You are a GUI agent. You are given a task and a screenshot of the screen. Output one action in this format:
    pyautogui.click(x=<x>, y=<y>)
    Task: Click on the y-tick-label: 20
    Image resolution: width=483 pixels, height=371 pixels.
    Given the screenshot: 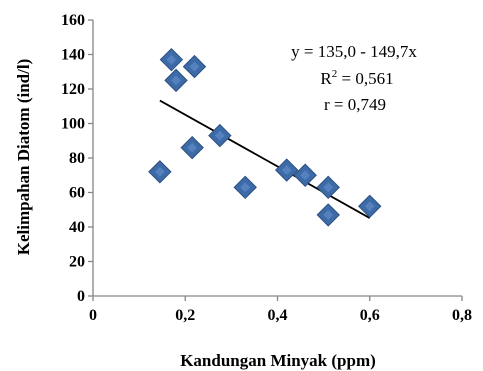 What is the action you would take?
    pyautogui.click(x=77, y=262)
    